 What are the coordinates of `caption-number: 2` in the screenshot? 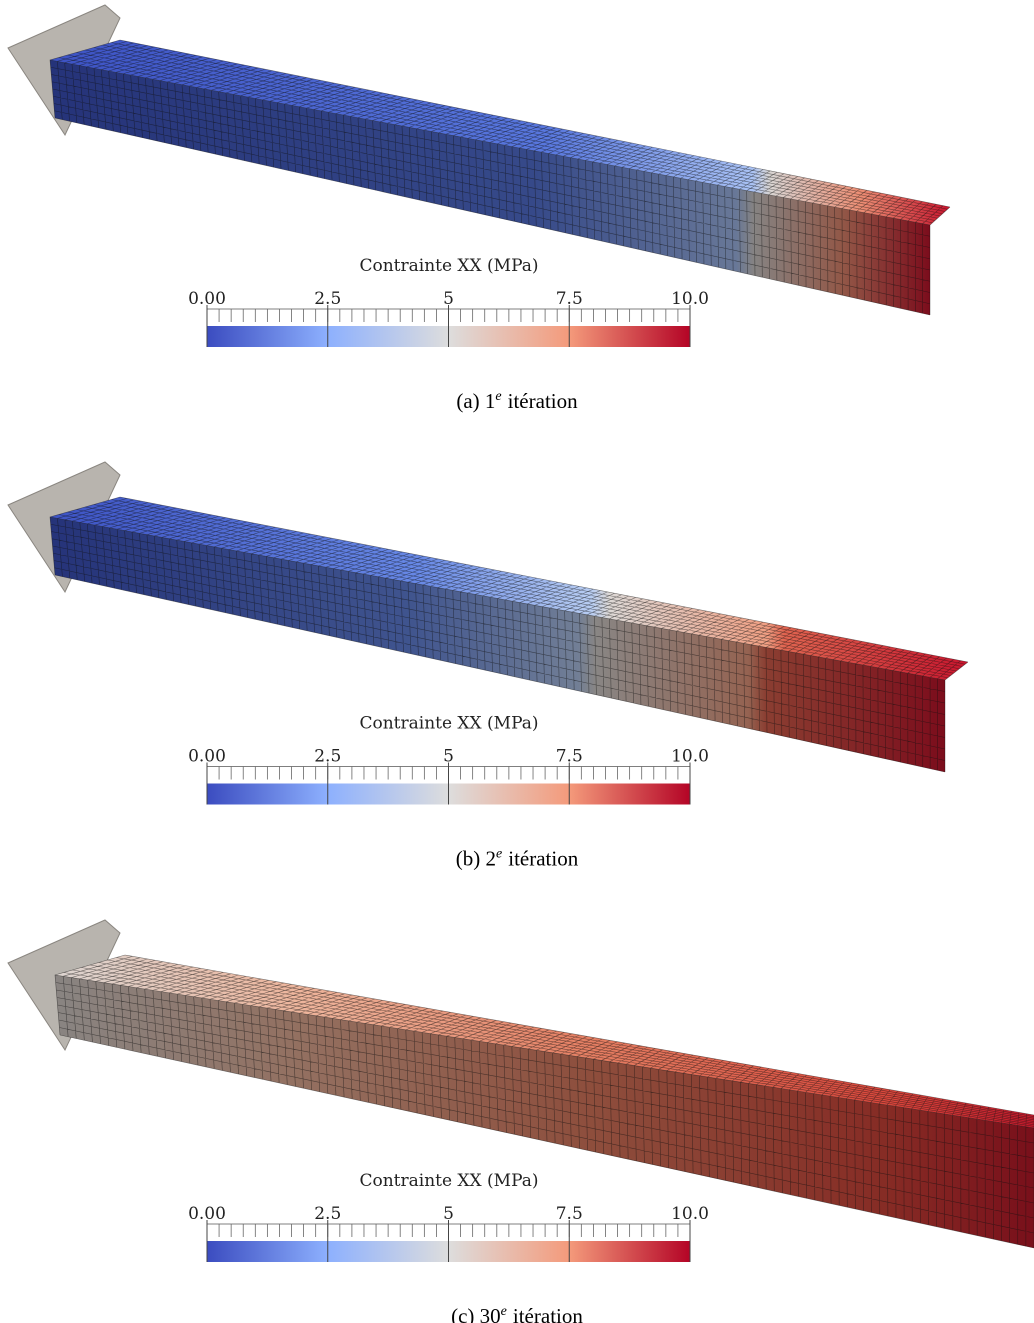 It's located at (491, 859).